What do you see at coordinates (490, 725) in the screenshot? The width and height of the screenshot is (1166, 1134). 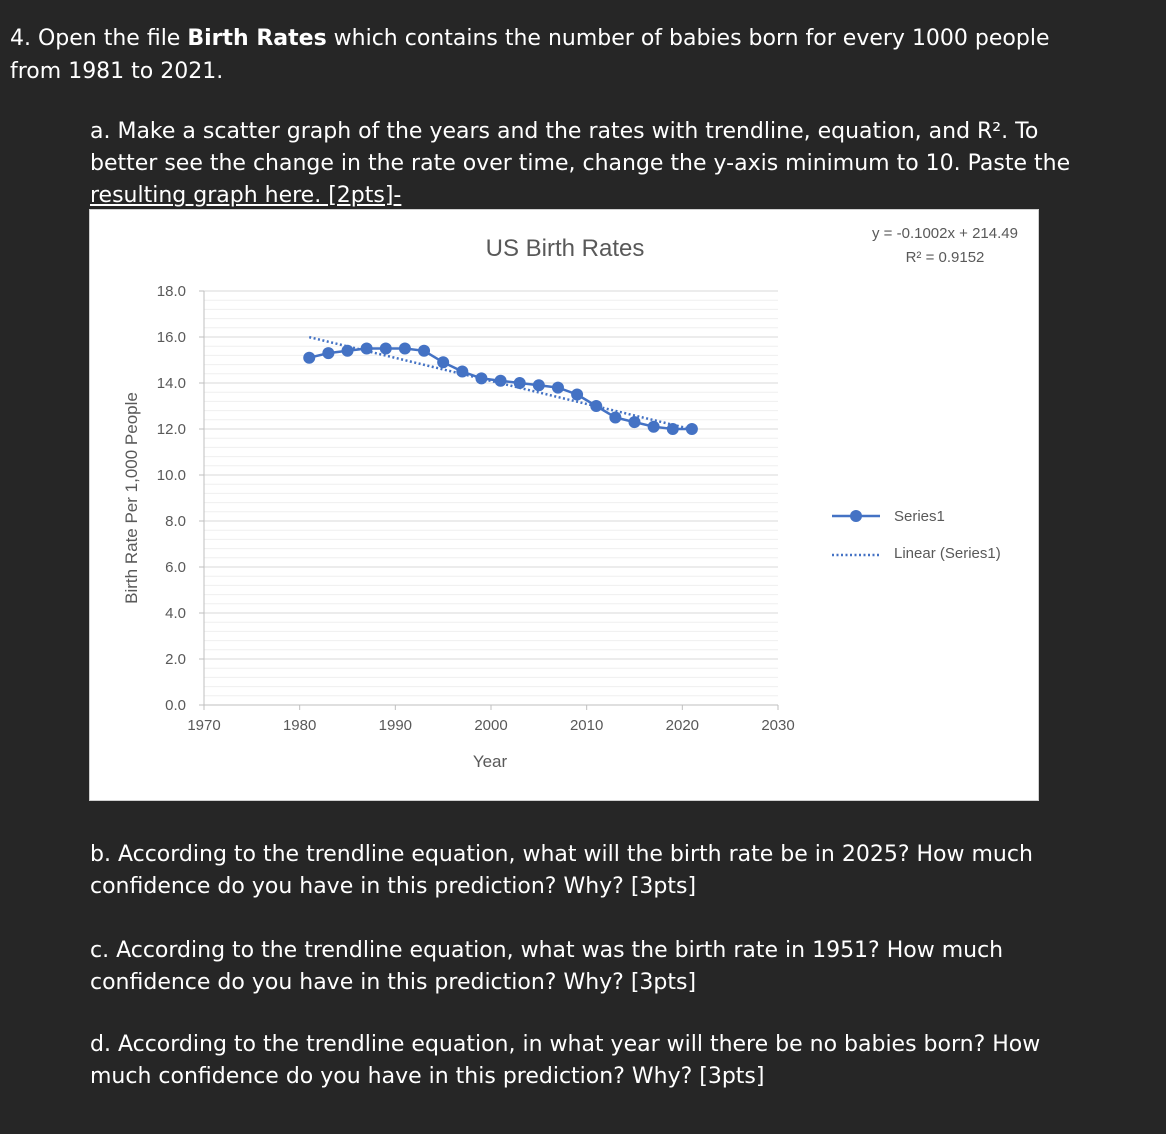 I see `x-tick-label: 2000` at bounding box center [490, 725].